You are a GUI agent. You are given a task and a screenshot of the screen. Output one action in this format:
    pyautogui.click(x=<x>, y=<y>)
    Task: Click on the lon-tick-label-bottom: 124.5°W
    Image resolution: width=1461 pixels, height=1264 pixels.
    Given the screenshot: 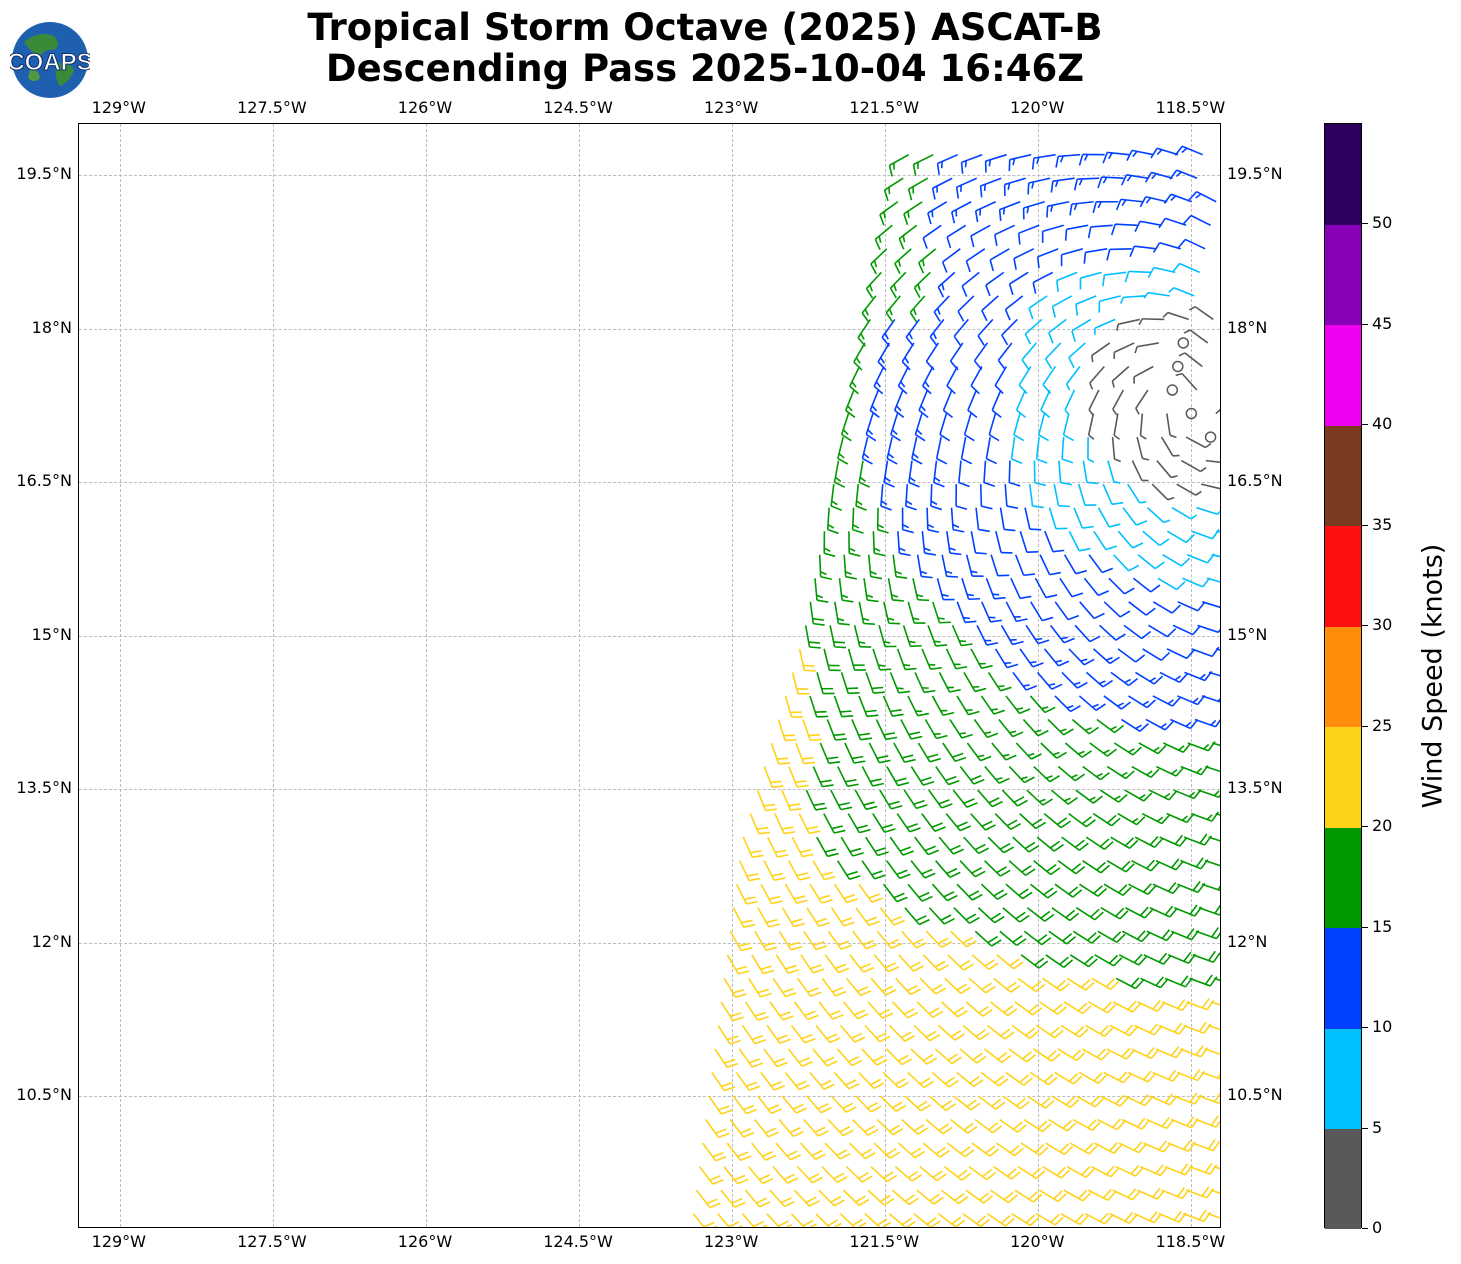 What is the action you would take?
    pyautogui.click(x=578, y=1241)
    